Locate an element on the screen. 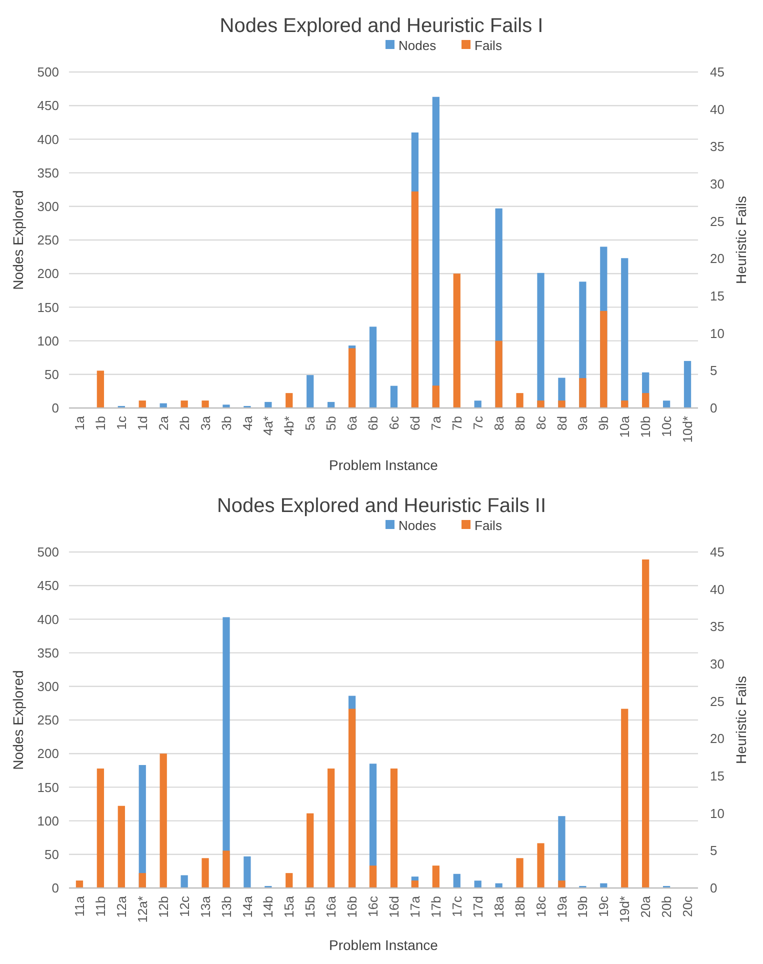 The width and height of the screenshot is (763, 964). x-tick-label: 4a* is located at coordinates (268, 426).